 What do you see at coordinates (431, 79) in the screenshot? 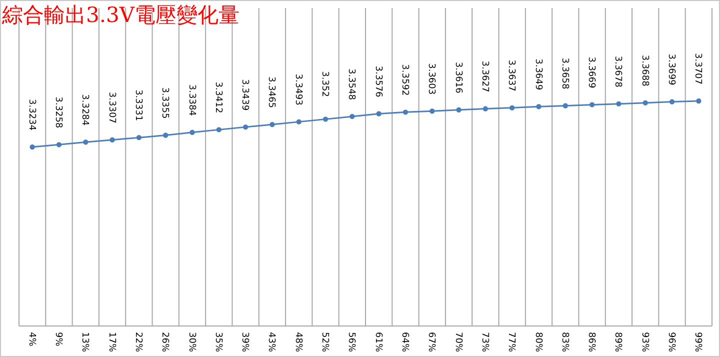
I see `data-label: 3.3603` at bounding box center [431, 79].